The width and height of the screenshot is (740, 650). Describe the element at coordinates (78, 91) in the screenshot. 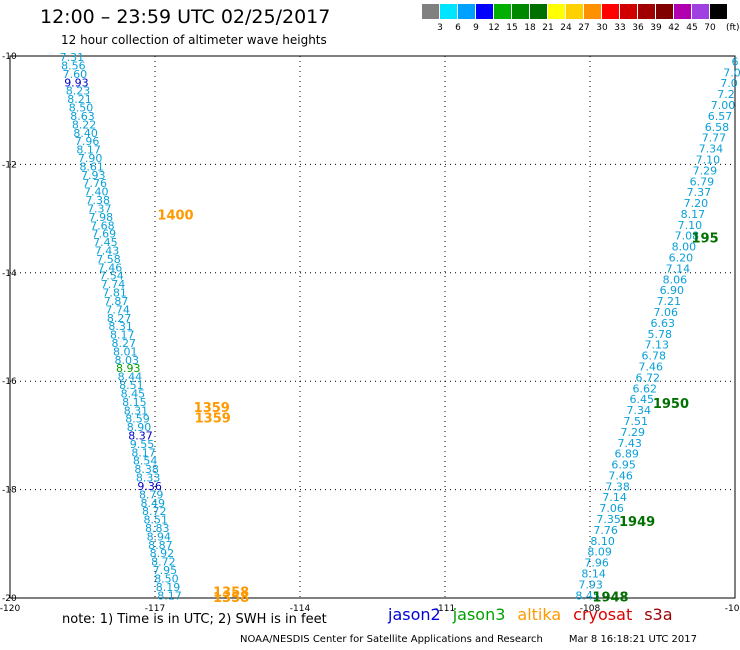

I see `wave-height-value: 8.23` at that location.